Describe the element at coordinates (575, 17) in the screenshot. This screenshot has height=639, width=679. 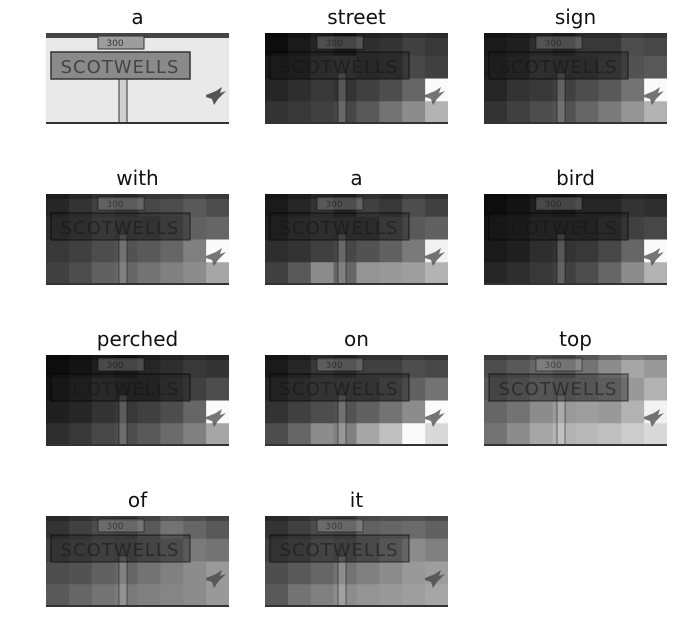
I see `panel-word-title: sign` at that location.